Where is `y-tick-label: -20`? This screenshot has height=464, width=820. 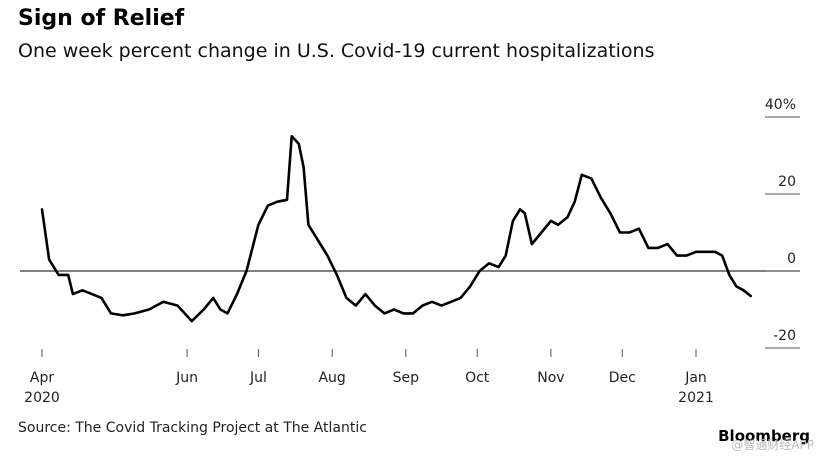
y-tick-label: -20 is located at coordinates (784, 336).